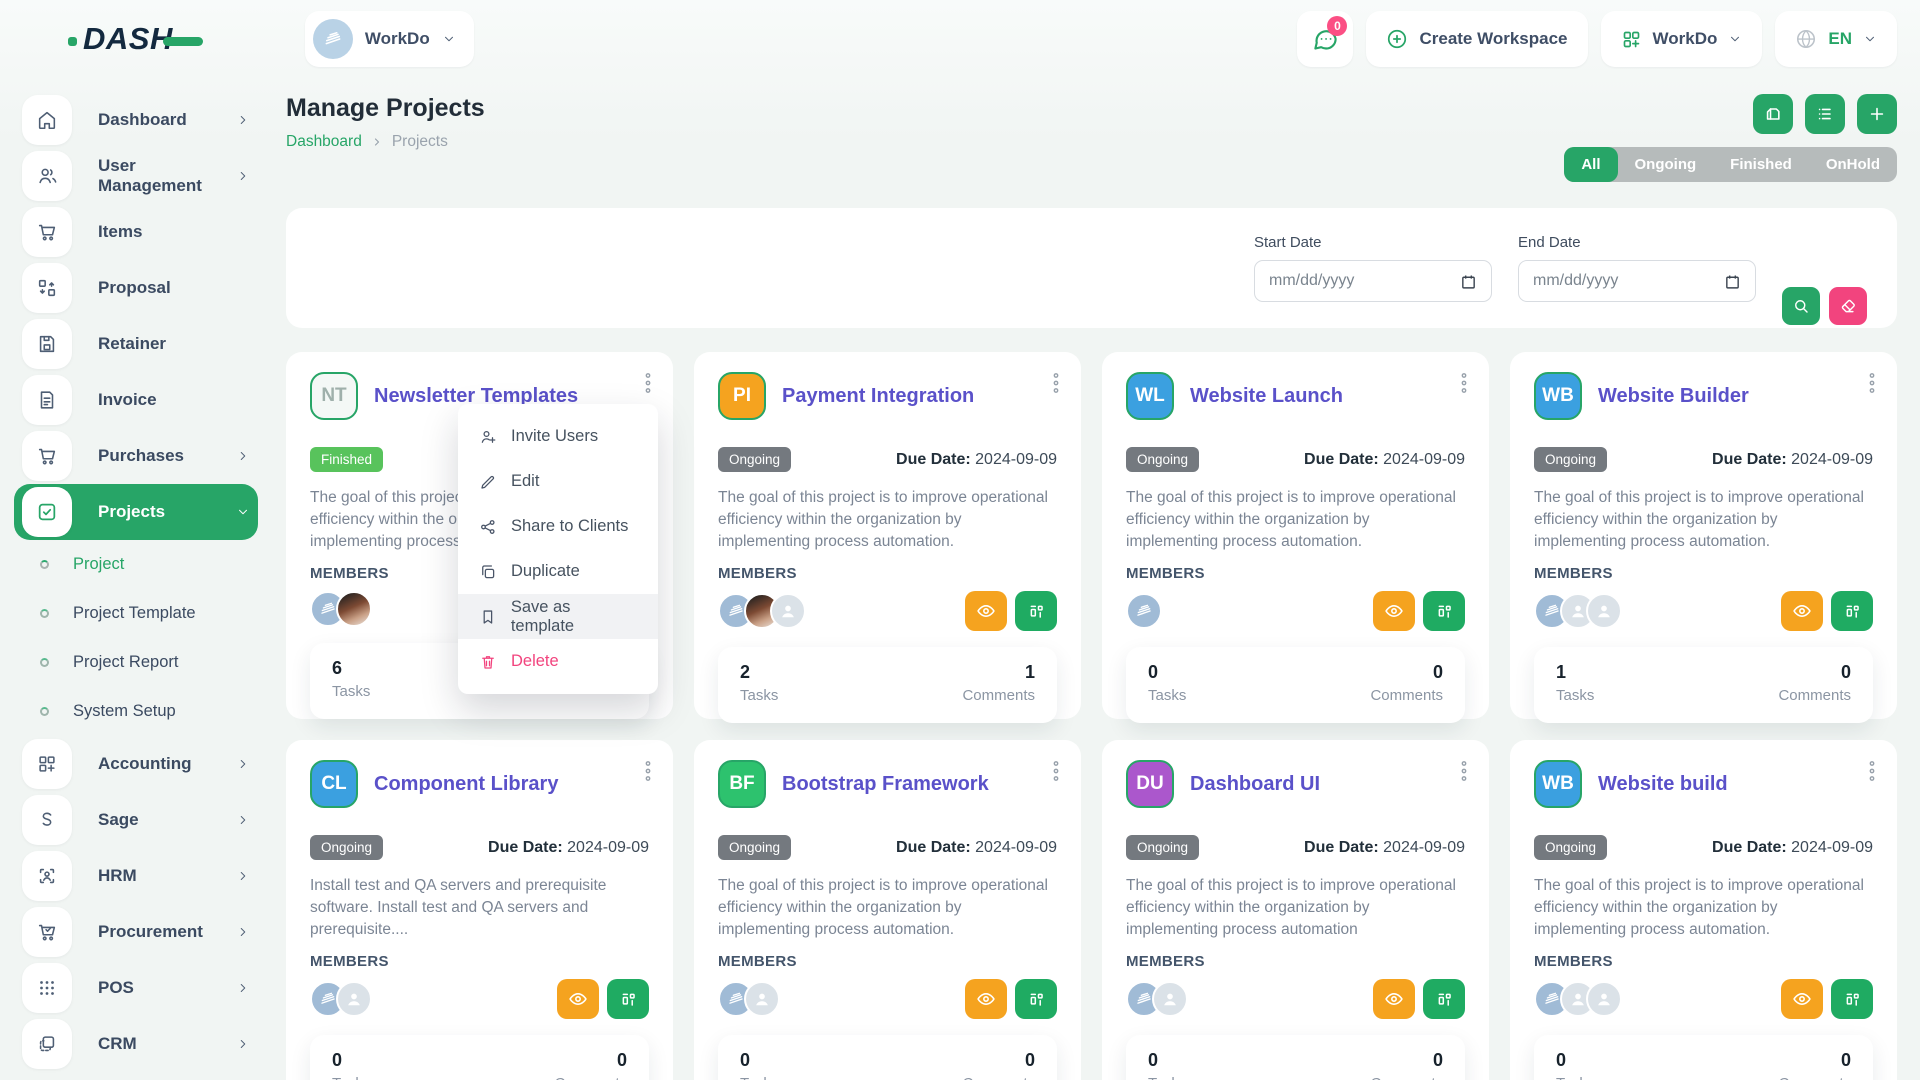 The width and height of the screenshot is (1920, 1080). Describe the element at coordinates (1325, 39) in the screenshot. I see `messages-button: 0` at that location.